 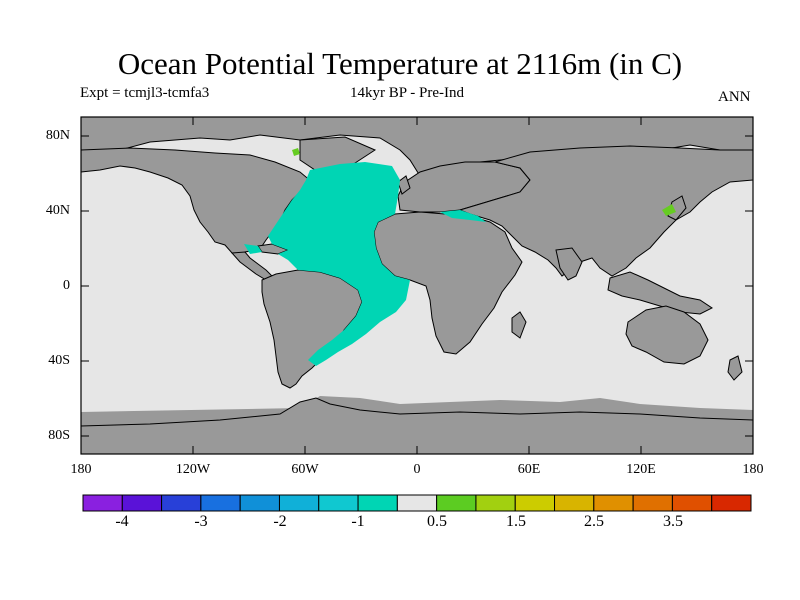 What do you see at coordinates (57, 135) in the screenshot?
I see `lat-label-80n: 80N` at bounding box center [57, 135].